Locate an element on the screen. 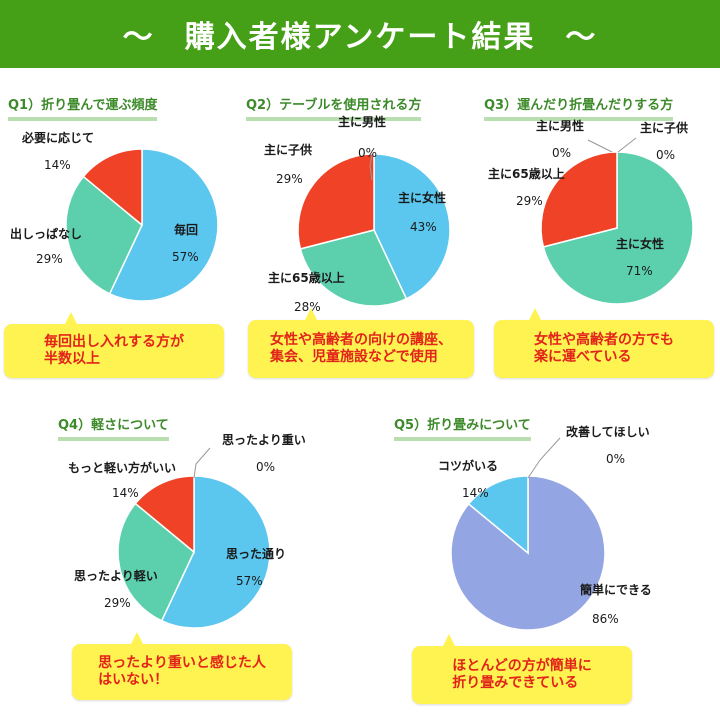 The height and width of the screenshot is (720, 720). q3-note-pointer is located at coordinates (535, 315).